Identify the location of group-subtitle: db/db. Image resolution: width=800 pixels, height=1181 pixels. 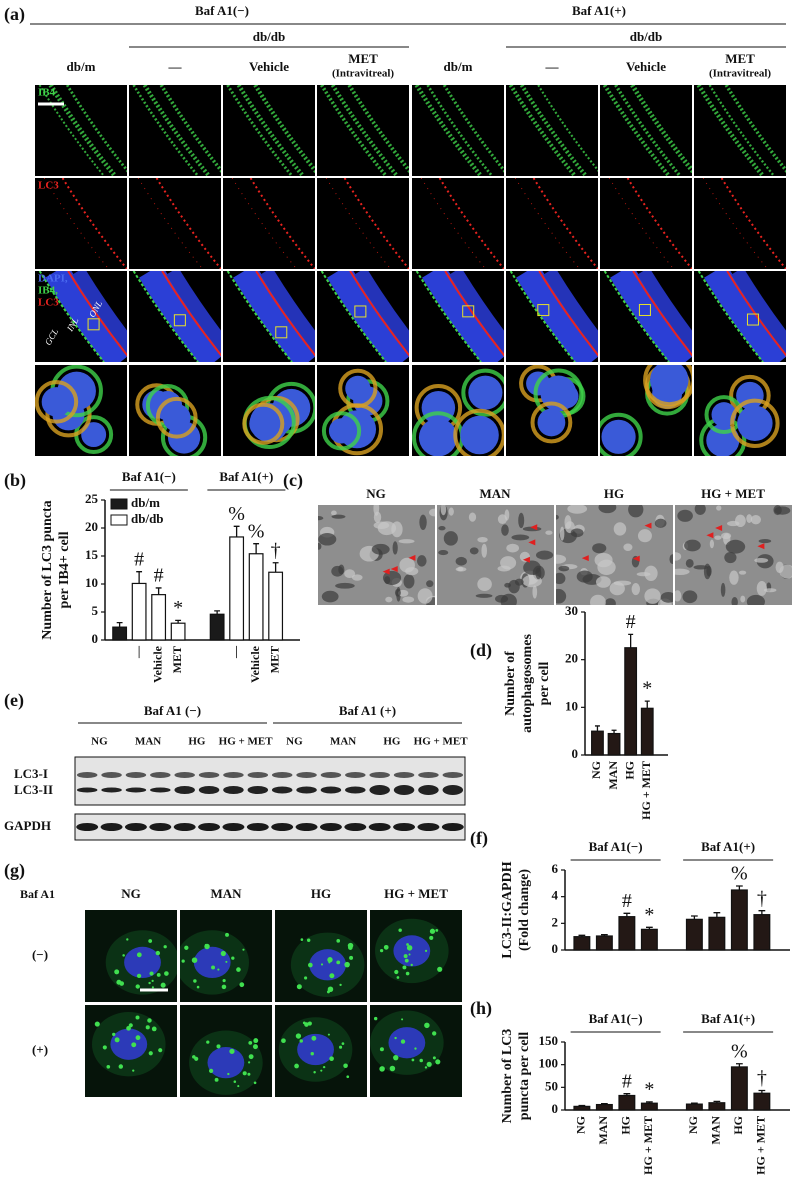
(269, 36).